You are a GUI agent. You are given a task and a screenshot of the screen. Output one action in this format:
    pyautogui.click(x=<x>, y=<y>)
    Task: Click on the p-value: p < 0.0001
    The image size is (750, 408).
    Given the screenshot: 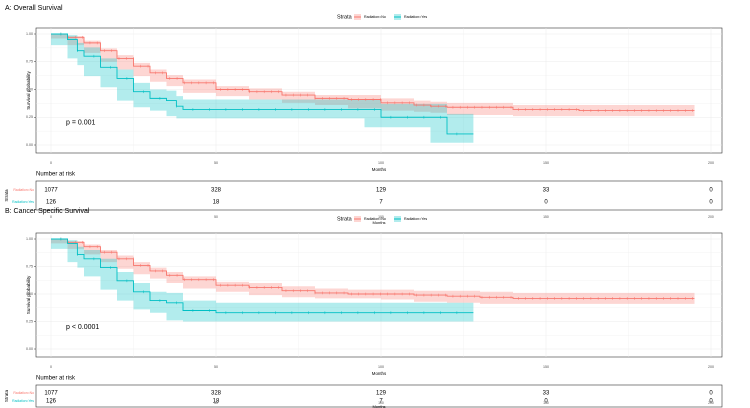 What is the action you would take?
    pyautogui.click(x=82, y=327)
    